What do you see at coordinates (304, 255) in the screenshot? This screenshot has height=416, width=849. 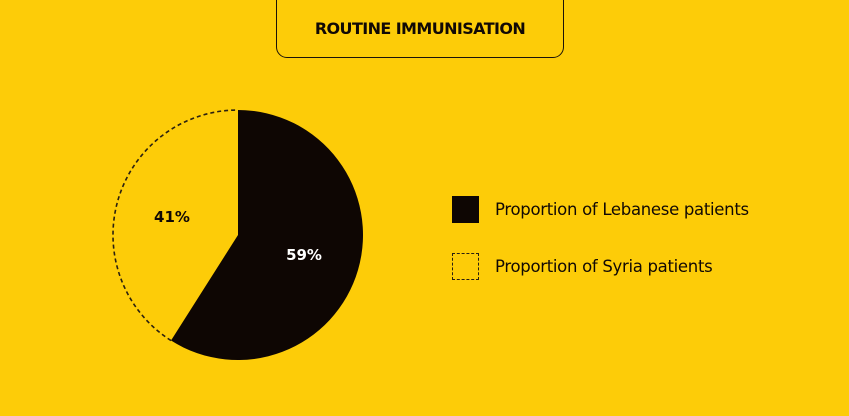 I see `pie-data-label: 59%` at bounding box center [304, 255].